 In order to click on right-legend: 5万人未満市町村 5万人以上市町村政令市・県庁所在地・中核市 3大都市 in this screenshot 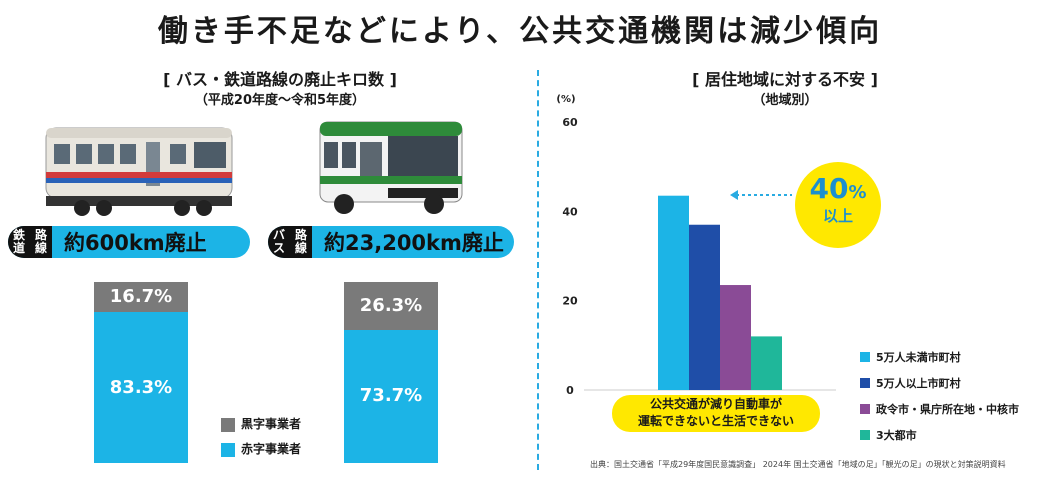, I will do `click(939, 401)`.